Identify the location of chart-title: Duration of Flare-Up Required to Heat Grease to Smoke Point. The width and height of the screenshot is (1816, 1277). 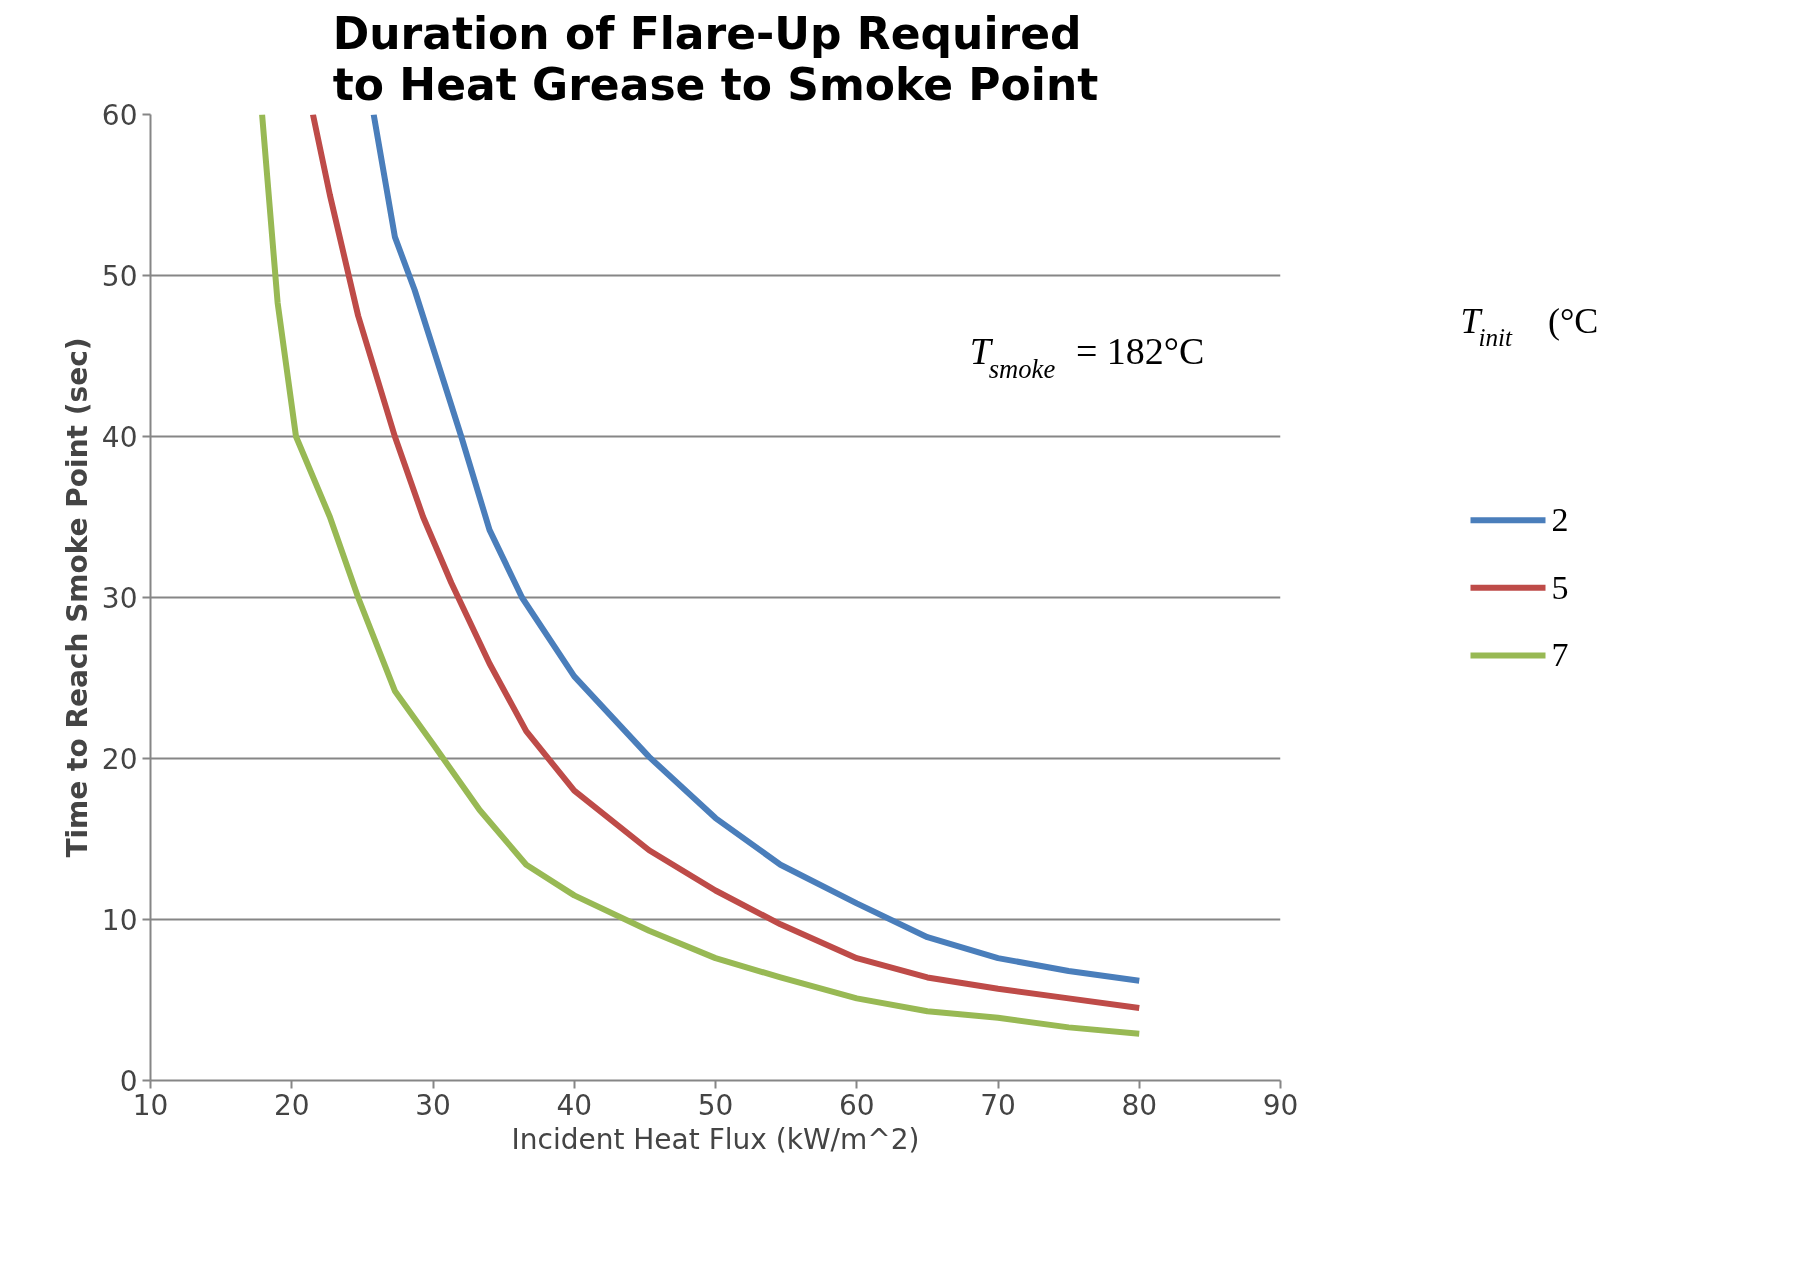
(715, 58).